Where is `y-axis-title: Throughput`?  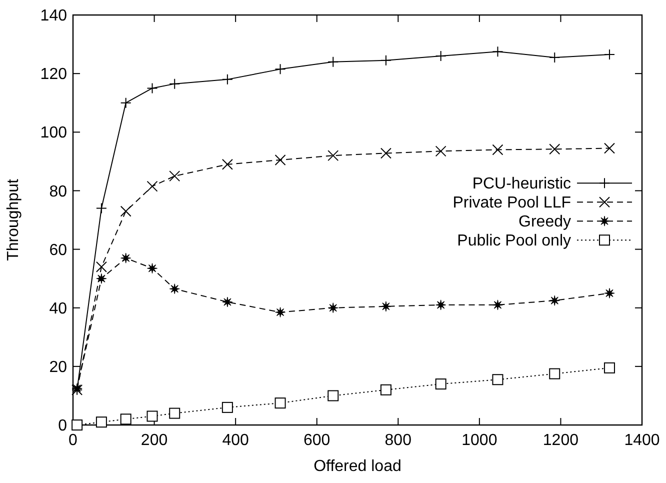
y-axis-title: Throughput is located at coordinates (13, 219).